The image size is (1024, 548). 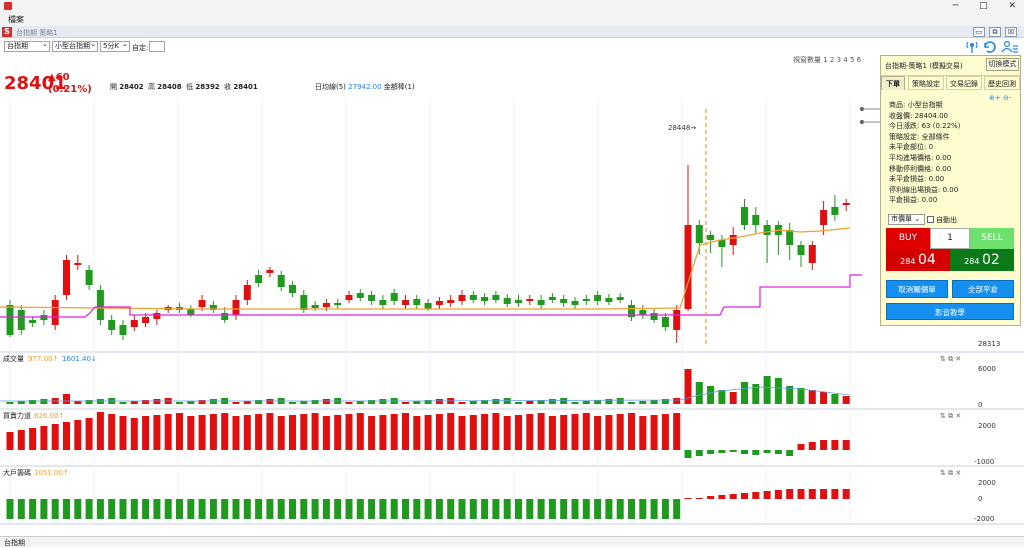 What do you see at coordinates (908, 238) in the screenshot?
I see `buy-button: BUY` at bounding box center [908, 238].